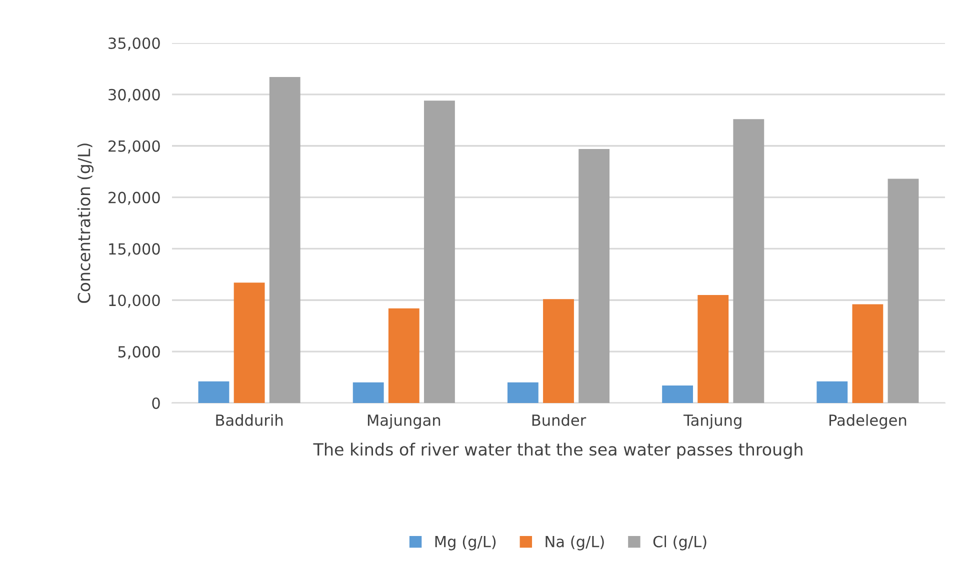  Describe the element at coordinates (559, 420) in the screenshot. I see `x-tick-label: Bunder` at that location.